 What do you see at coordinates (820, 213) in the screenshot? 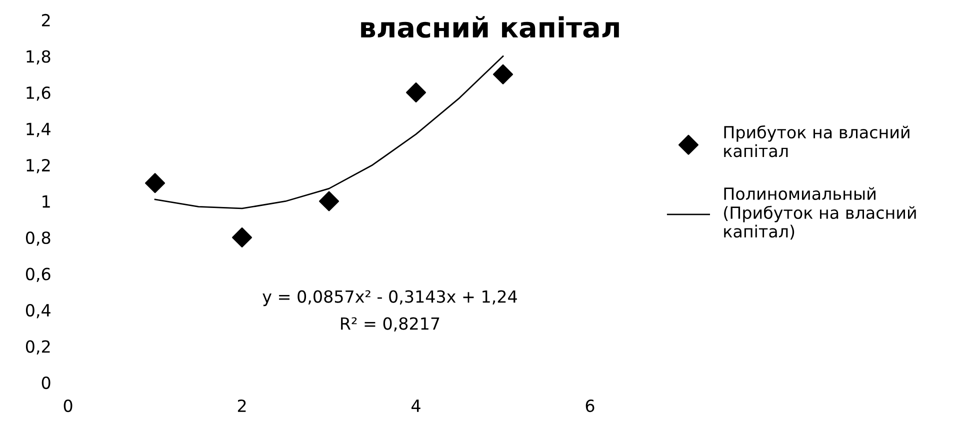
I see `legend-label: Полиномиальный (Прибуток на власний капітал)` at bounding box center [820, 213].